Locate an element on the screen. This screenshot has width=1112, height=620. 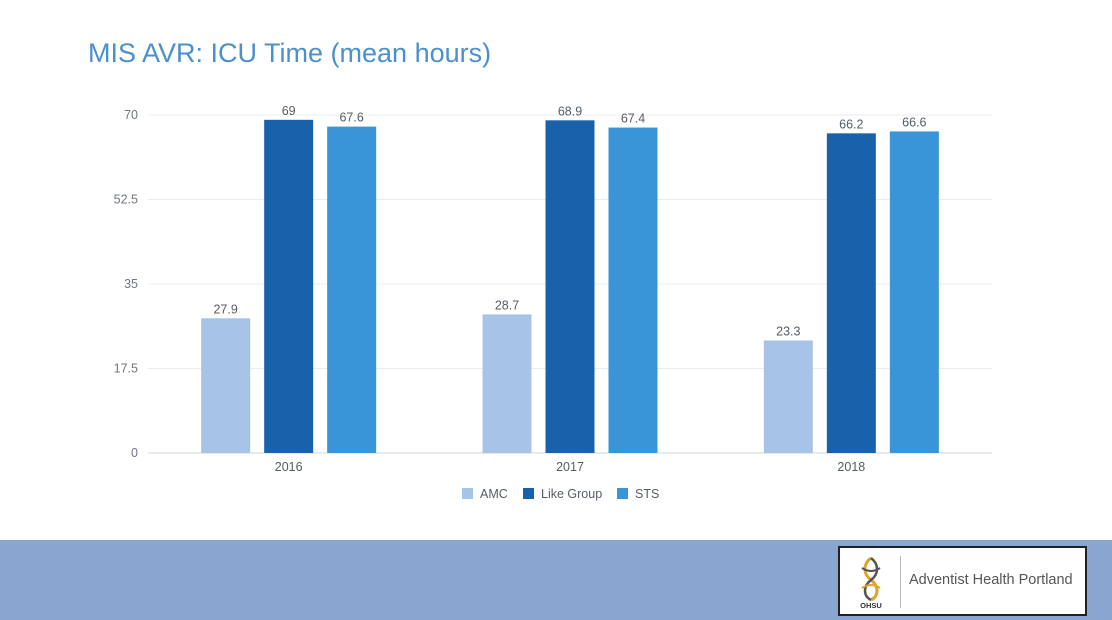
logo-divider is located at coordinates (900, 582).